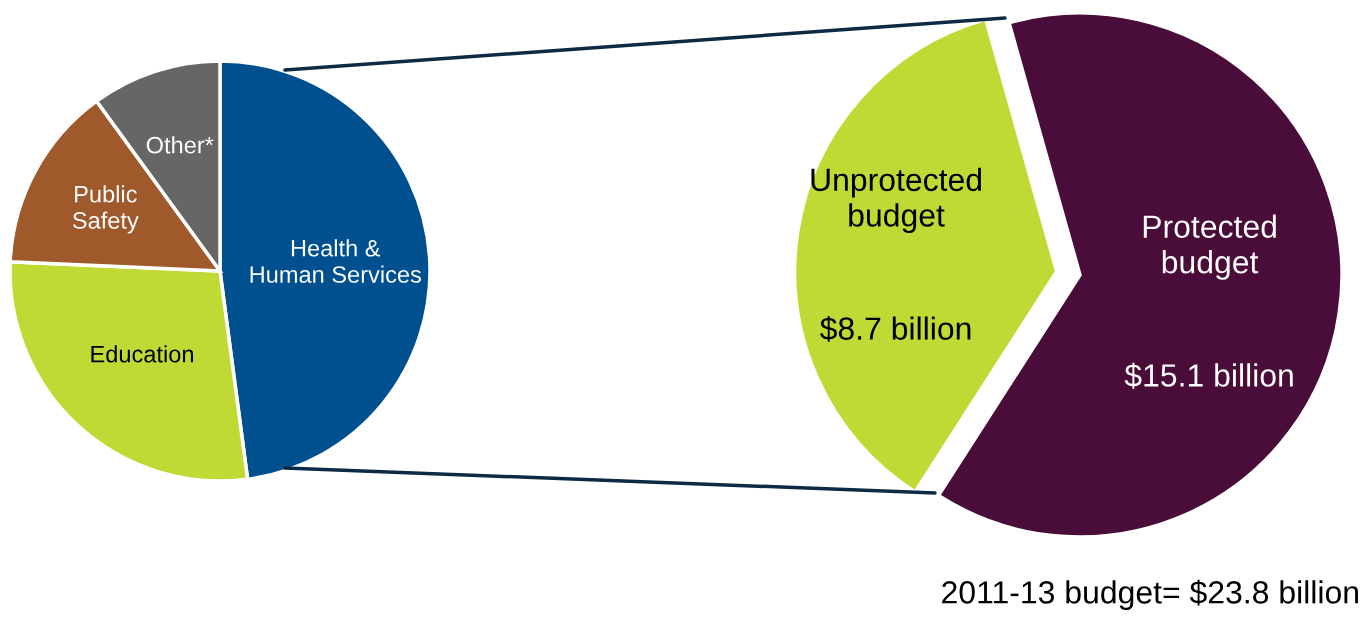 This screenshot has width=1365, height=618. I want to click on slice-label: Health & Human Services, so click(336, 261).